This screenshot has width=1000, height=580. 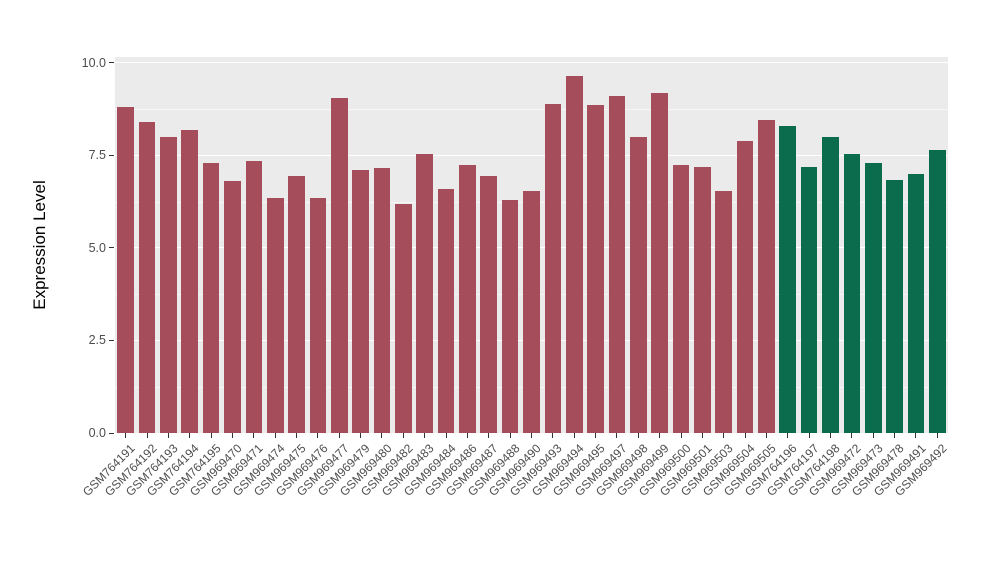 What do you see at coordinates (97, 340) in the screenshot?
I see `y-tick-label: 2.5` at bounding box center [97, 340].